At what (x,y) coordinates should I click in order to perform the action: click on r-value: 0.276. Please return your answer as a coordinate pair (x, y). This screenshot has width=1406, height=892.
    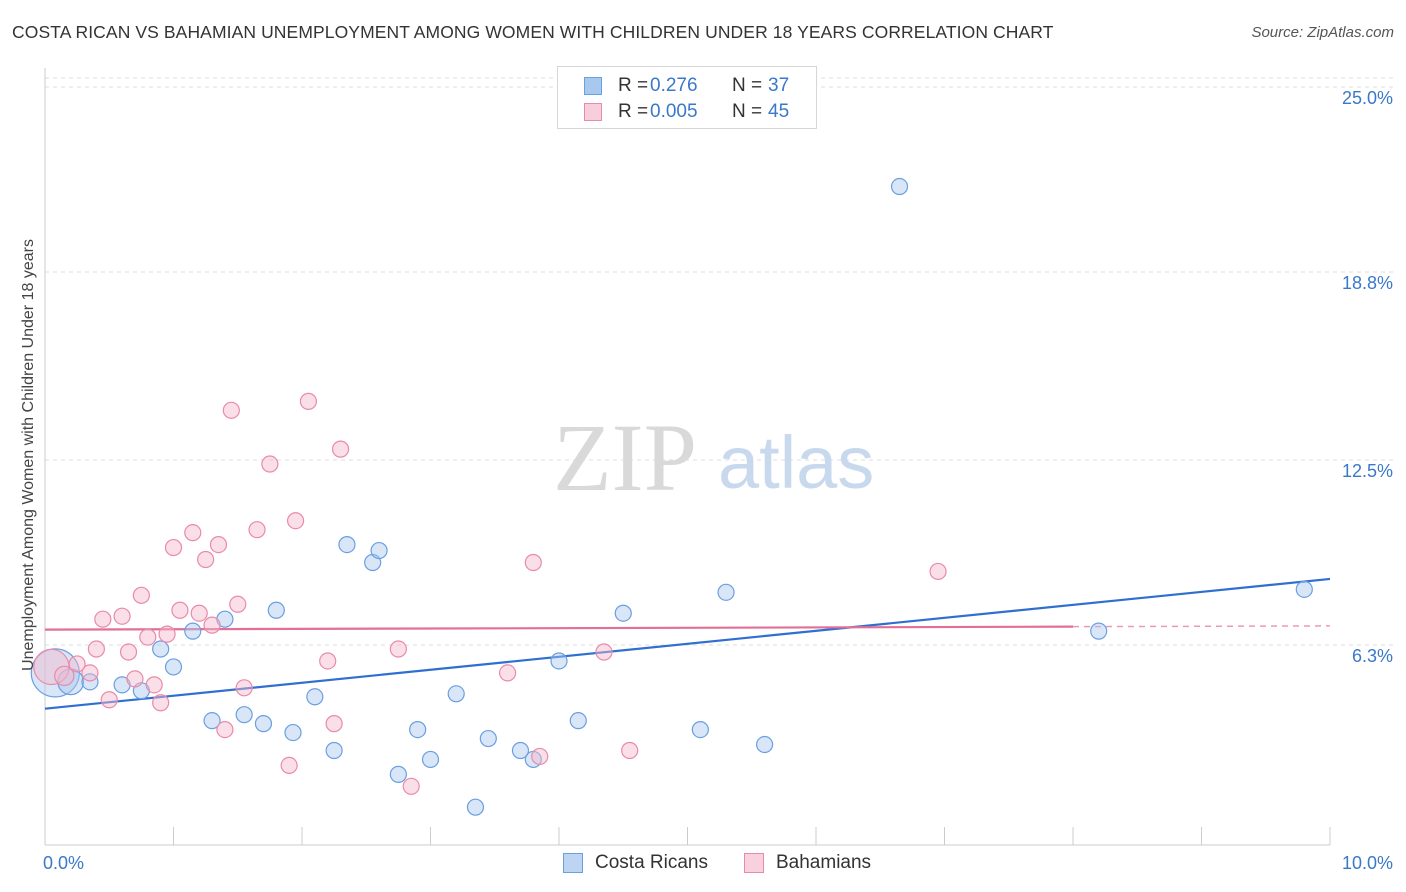
    Looking at the image, I should click on (674, 85).